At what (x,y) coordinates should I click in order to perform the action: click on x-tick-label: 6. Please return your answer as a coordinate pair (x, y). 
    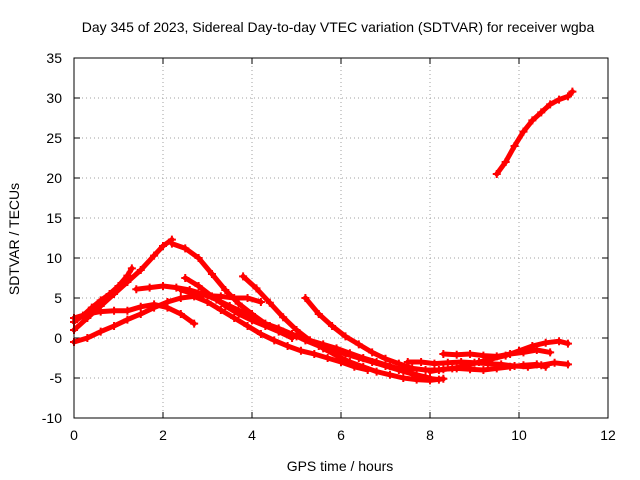
    Looking at the image, I should click on (341, 435).